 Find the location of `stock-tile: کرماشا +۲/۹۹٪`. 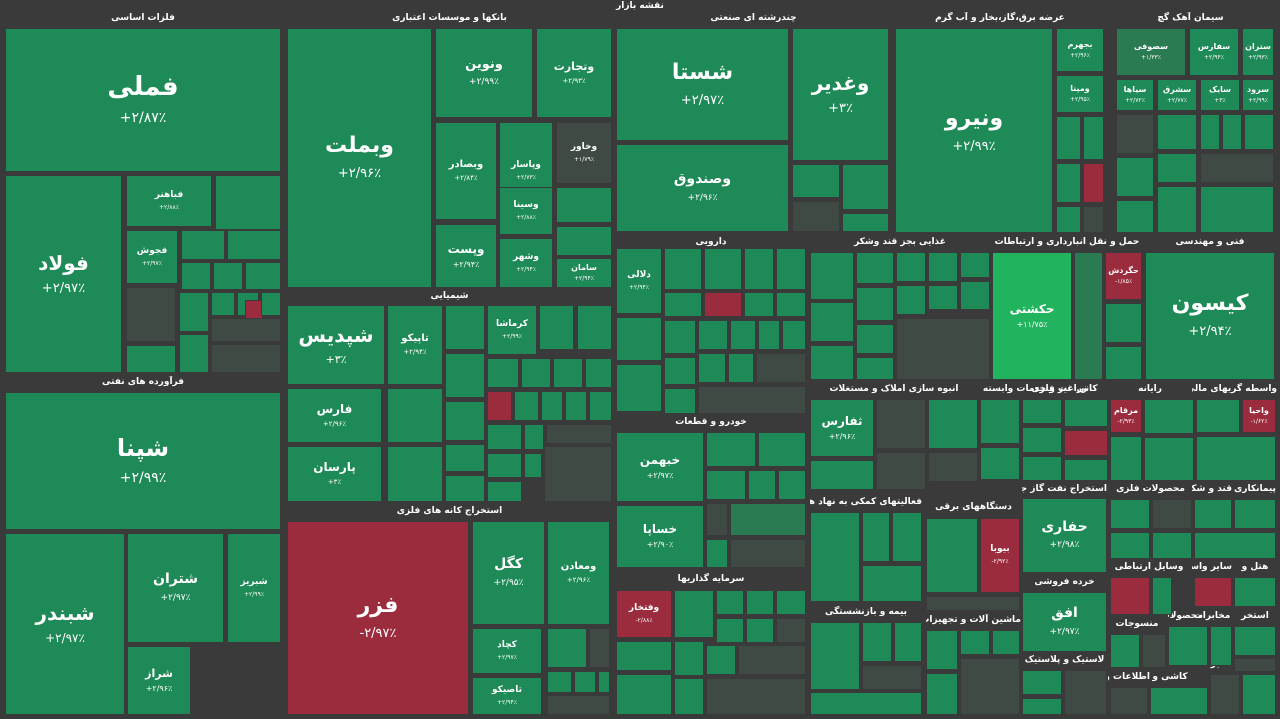

stock-tile: کرماشا +۲/۹۹٪ is located at coordinates (512, 330).